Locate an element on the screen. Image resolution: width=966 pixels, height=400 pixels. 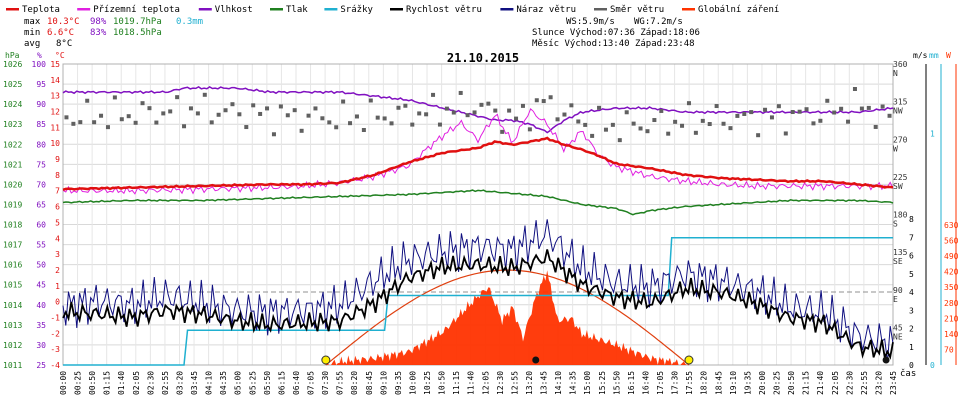
tick-x: 21:15 is located at coordinates (806, 383).